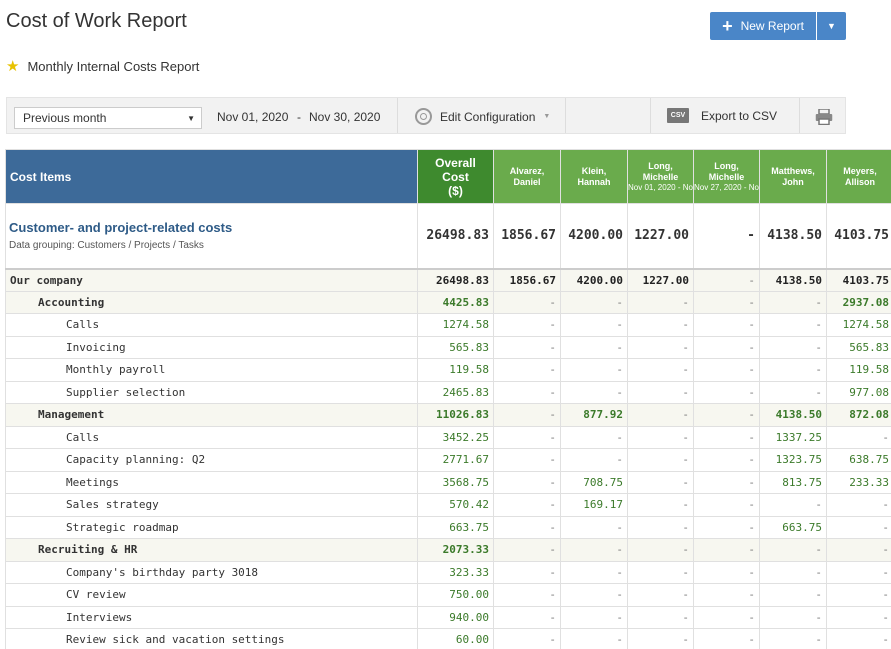 The height and width of the screenshot is (649, 891). What do you see at coordinates (594, 482) in the screenshot?
I see `person-cost-cell: 708.75` at bounding box center [594, 482].